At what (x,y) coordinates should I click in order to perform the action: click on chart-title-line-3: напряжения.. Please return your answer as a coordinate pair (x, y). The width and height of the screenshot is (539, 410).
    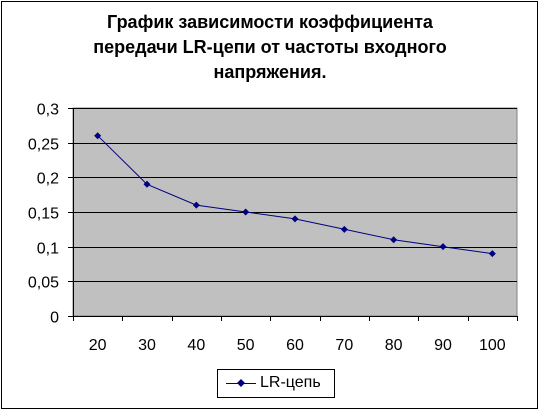
    Looking at the image, I should click on (270, 72).